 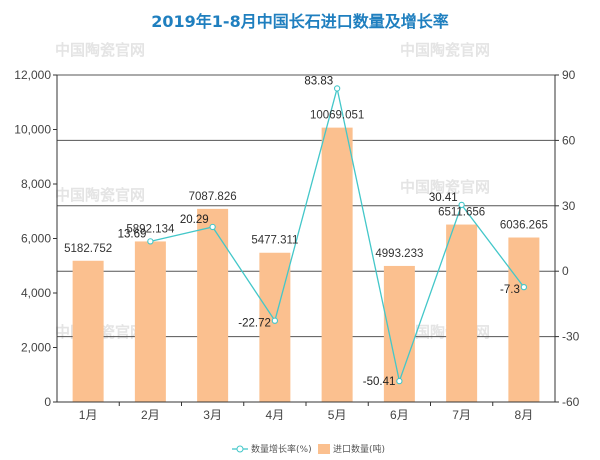 I want to click on x-tick-label: 4月, so click(x=275, y=415).